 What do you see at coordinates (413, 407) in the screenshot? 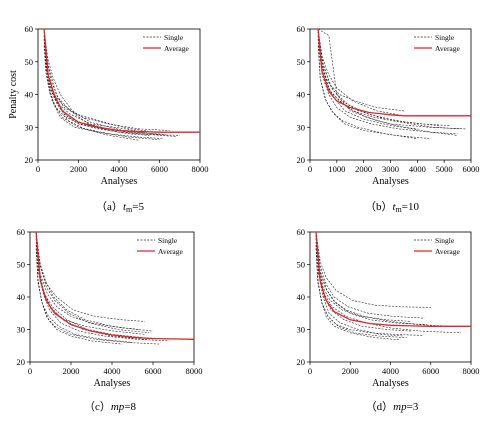
I see `caption-value: =3` at bounding box center [413, 407].